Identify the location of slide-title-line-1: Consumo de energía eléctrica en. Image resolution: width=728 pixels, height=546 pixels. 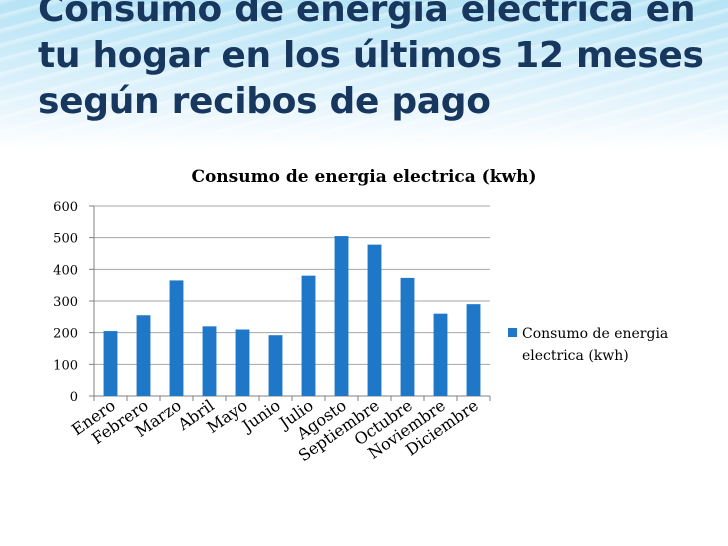
(367, 15).